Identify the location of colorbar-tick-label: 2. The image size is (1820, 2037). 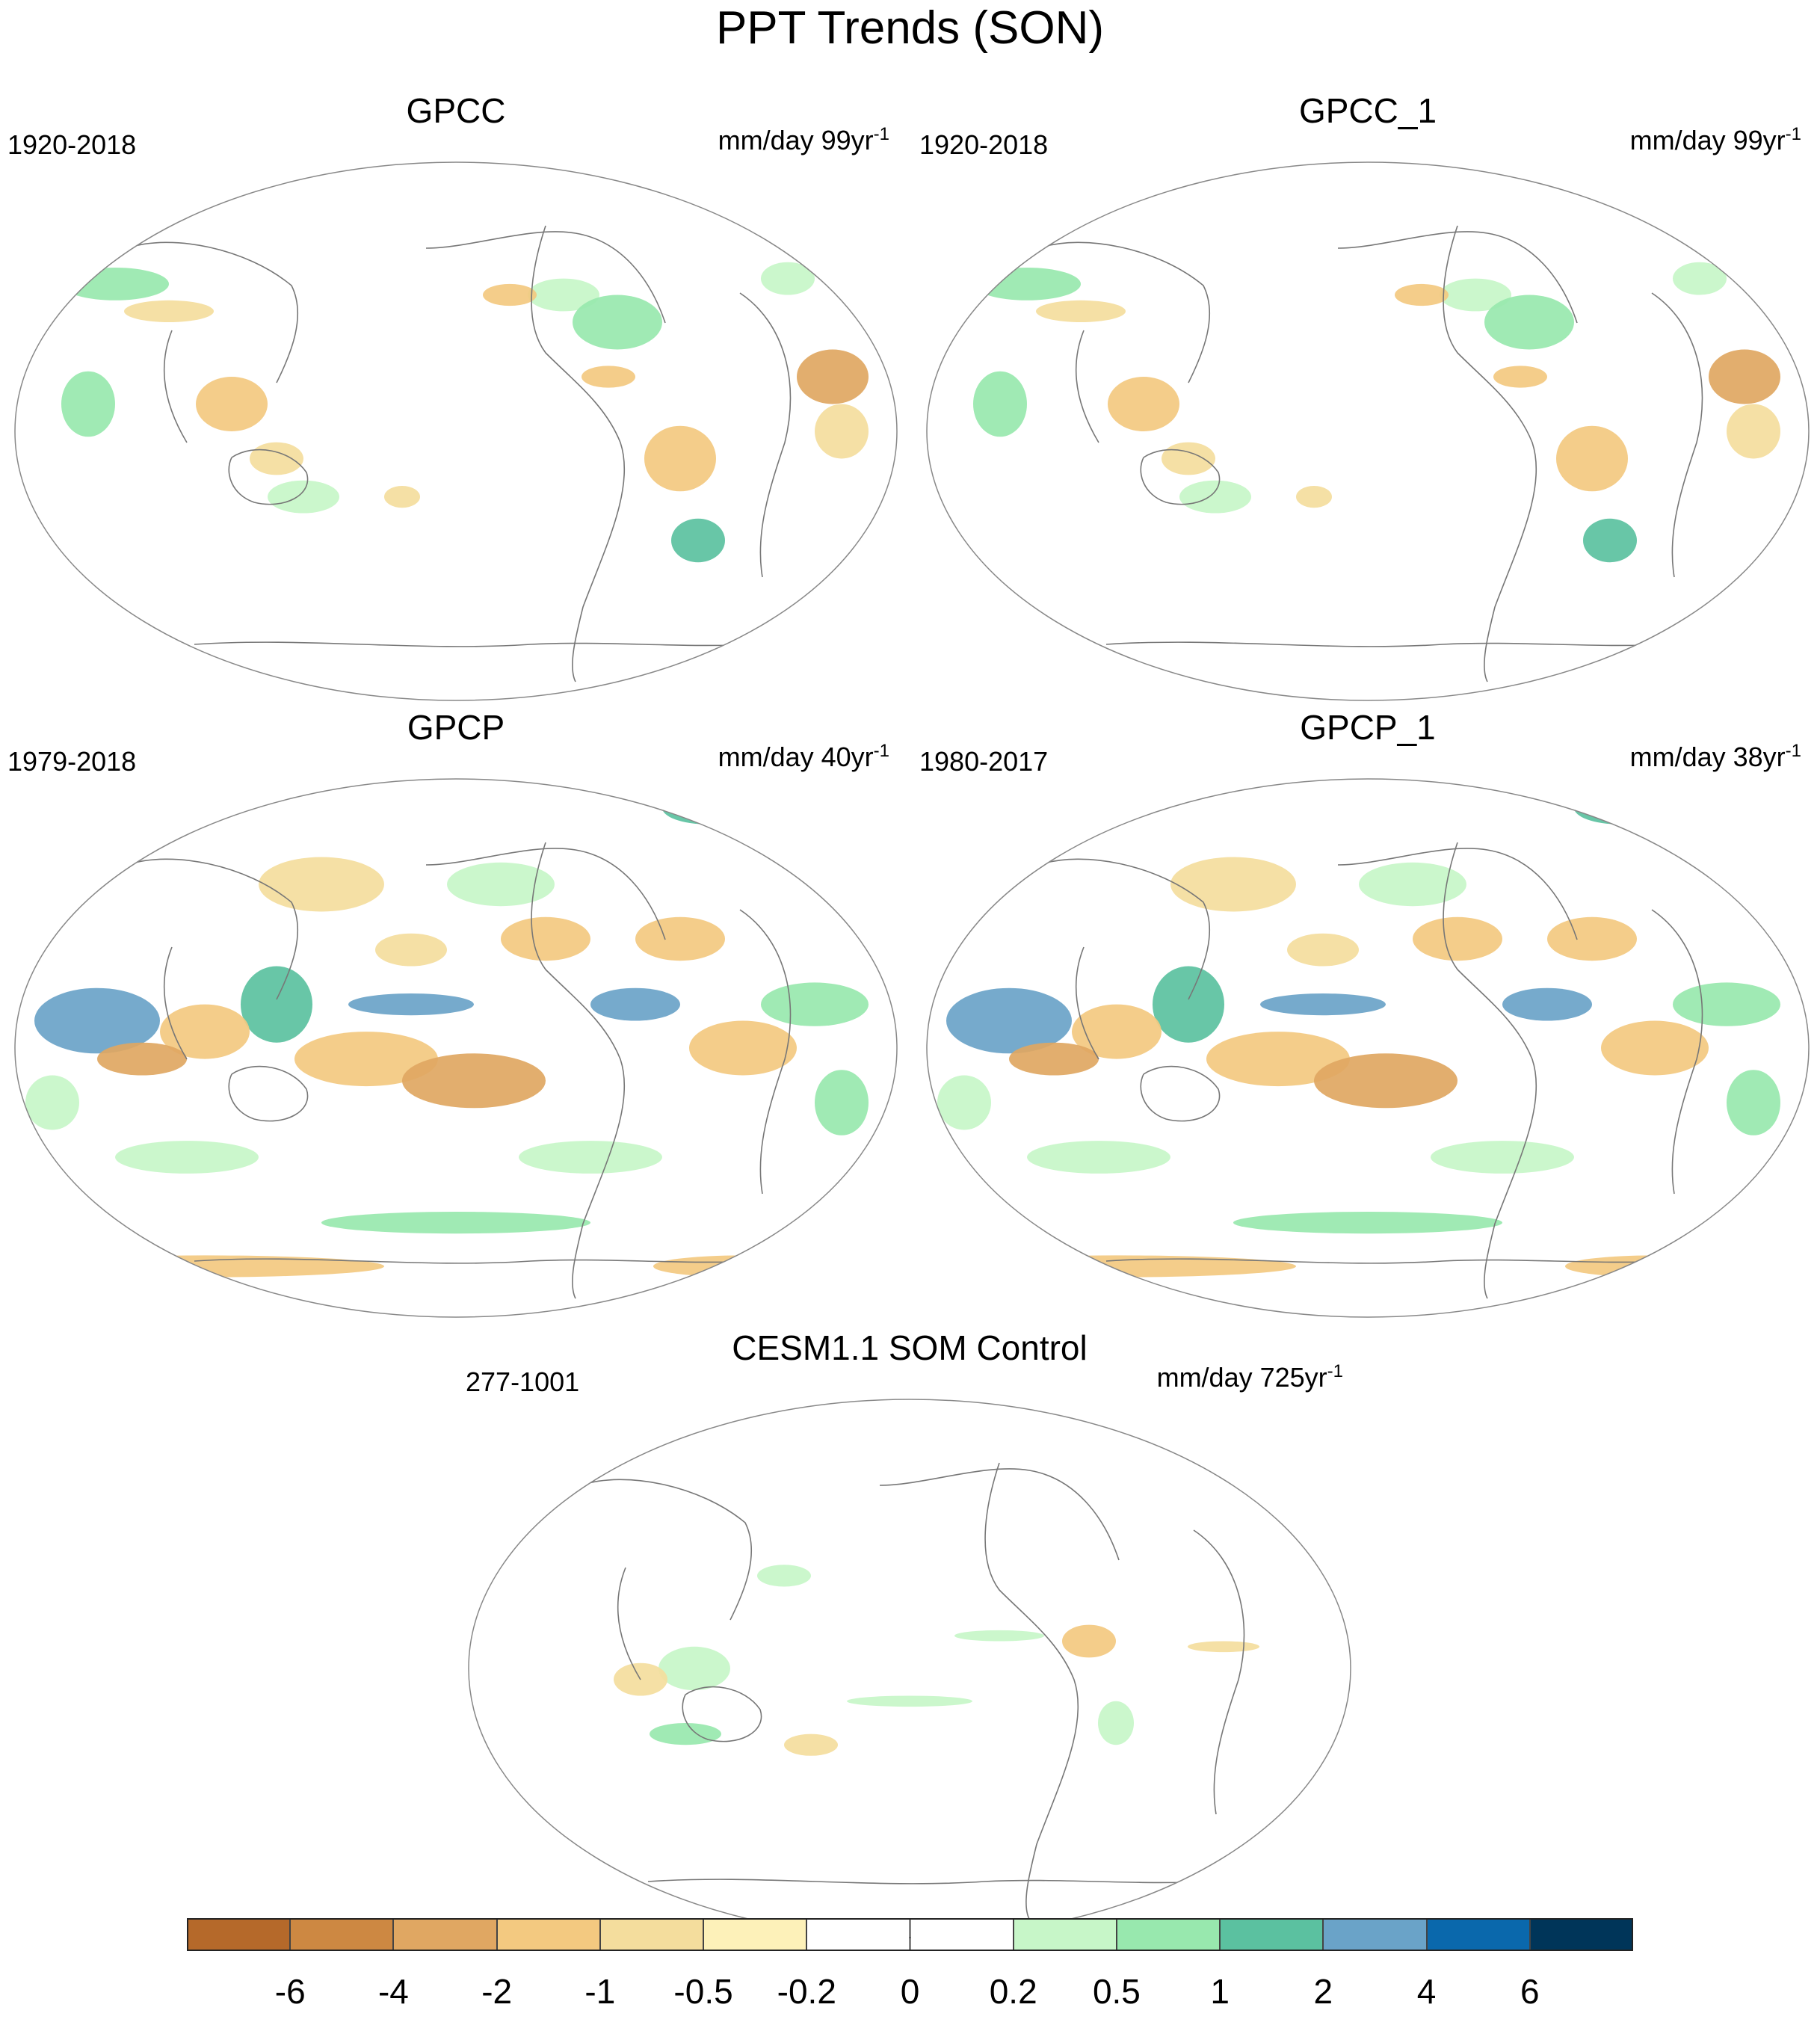
(1323, 1991).